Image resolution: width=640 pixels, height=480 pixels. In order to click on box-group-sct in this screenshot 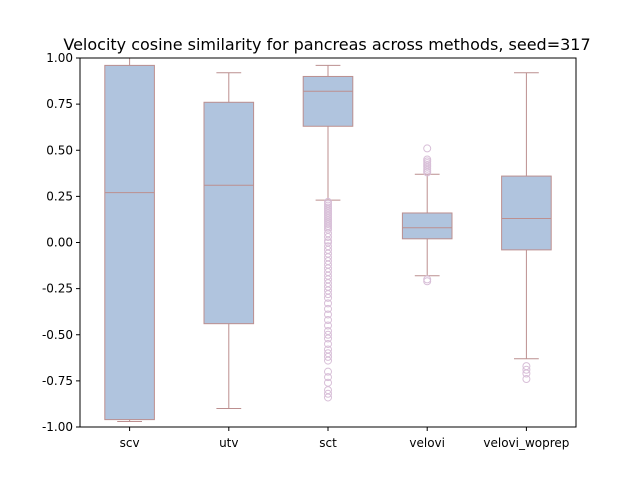, I will do `click(328, 233)`.